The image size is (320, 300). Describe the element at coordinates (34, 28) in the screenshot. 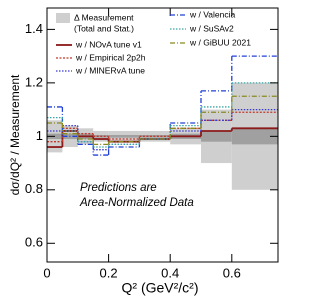

I see `y-tick-label: 1.4` at that location.